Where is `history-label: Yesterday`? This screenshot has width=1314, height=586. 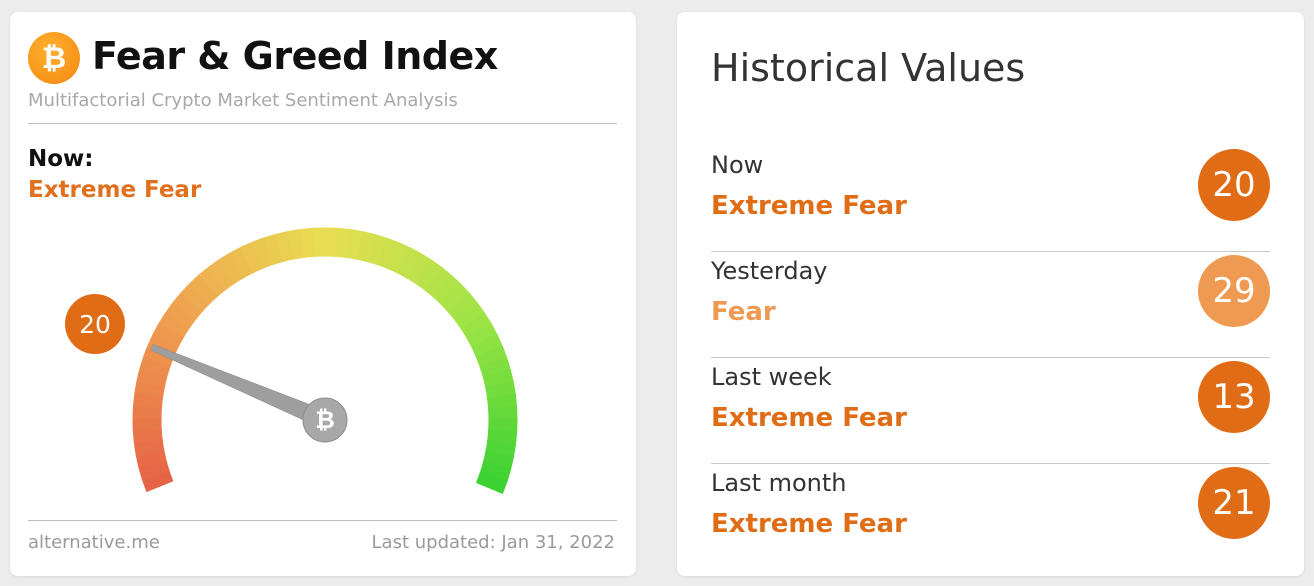 history-label: Yesterday is located at coordinates (769, 271).